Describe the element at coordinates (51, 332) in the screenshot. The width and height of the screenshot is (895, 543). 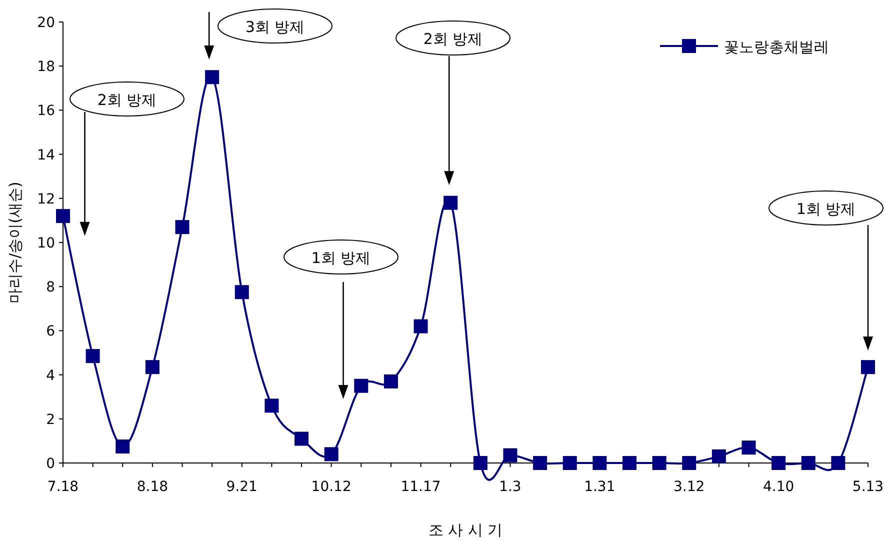
I see `y-tick-label: 6` at that location.